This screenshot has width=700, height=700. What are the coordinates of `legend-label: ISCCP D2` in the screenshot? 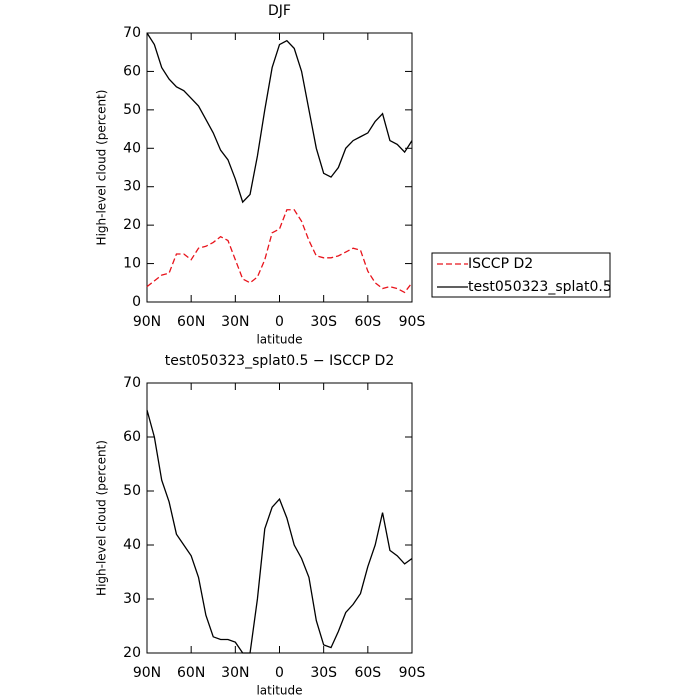 It's located at (500, 264).